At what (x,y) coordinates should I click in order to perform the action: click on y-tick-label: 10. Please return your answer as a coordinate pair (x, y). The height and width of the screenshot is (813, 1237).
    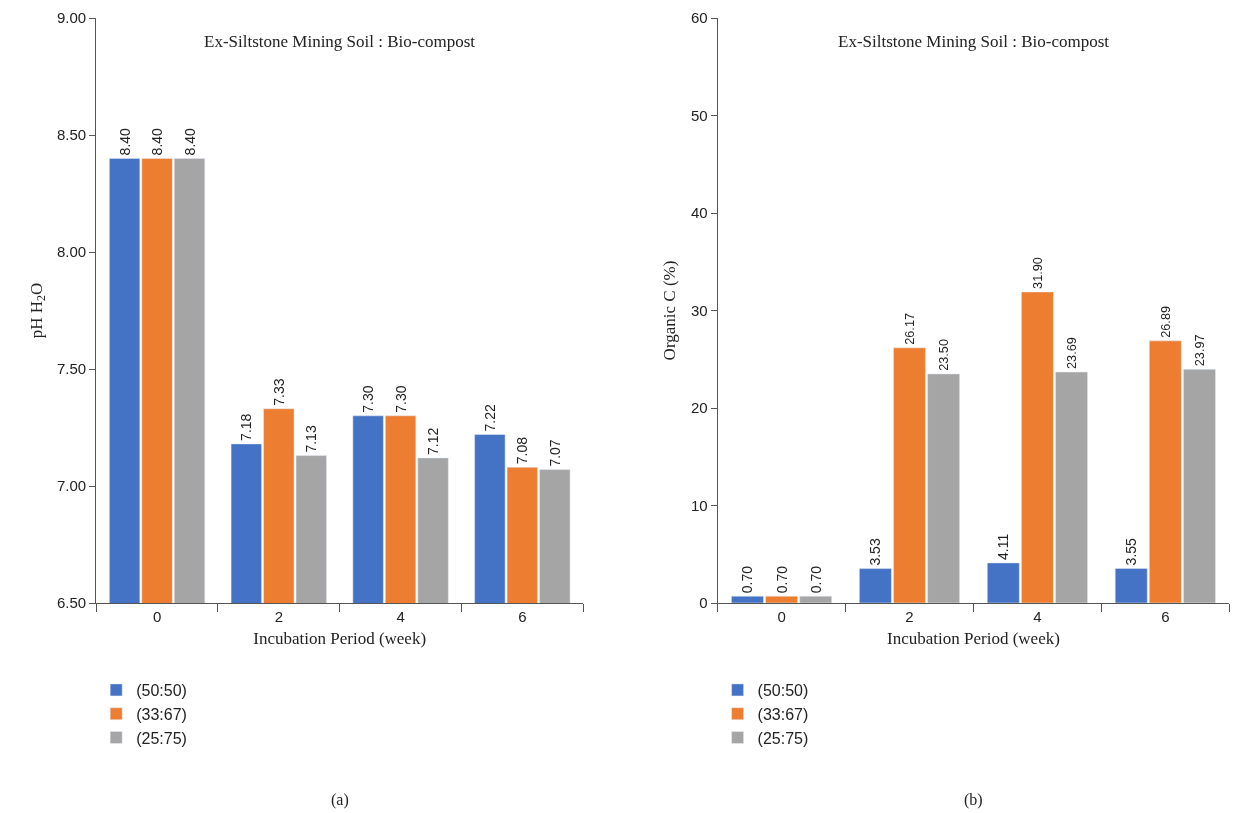
    Looking at the image, I should click on (699, 505).